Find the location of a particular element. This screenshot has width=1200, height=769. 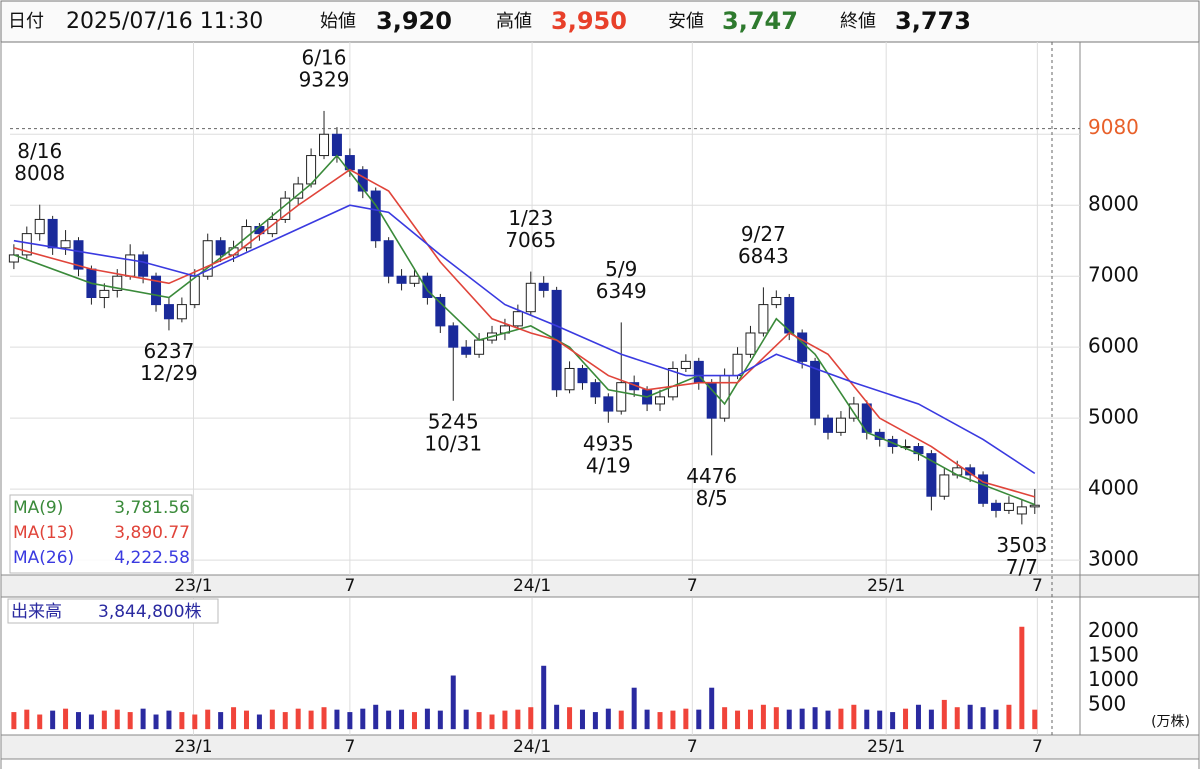

annotation-price: 7065 is located at coordinates (530, 240).